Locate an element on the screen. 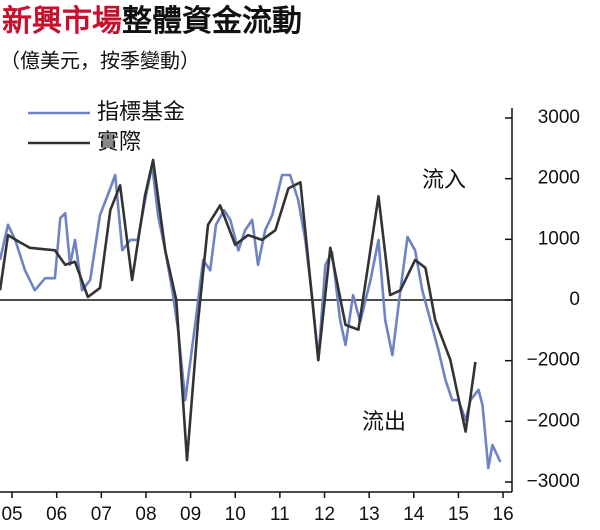 This screenshot has width=600, height=530. x-tick-label: 12 is located at coordinates (324, 514).